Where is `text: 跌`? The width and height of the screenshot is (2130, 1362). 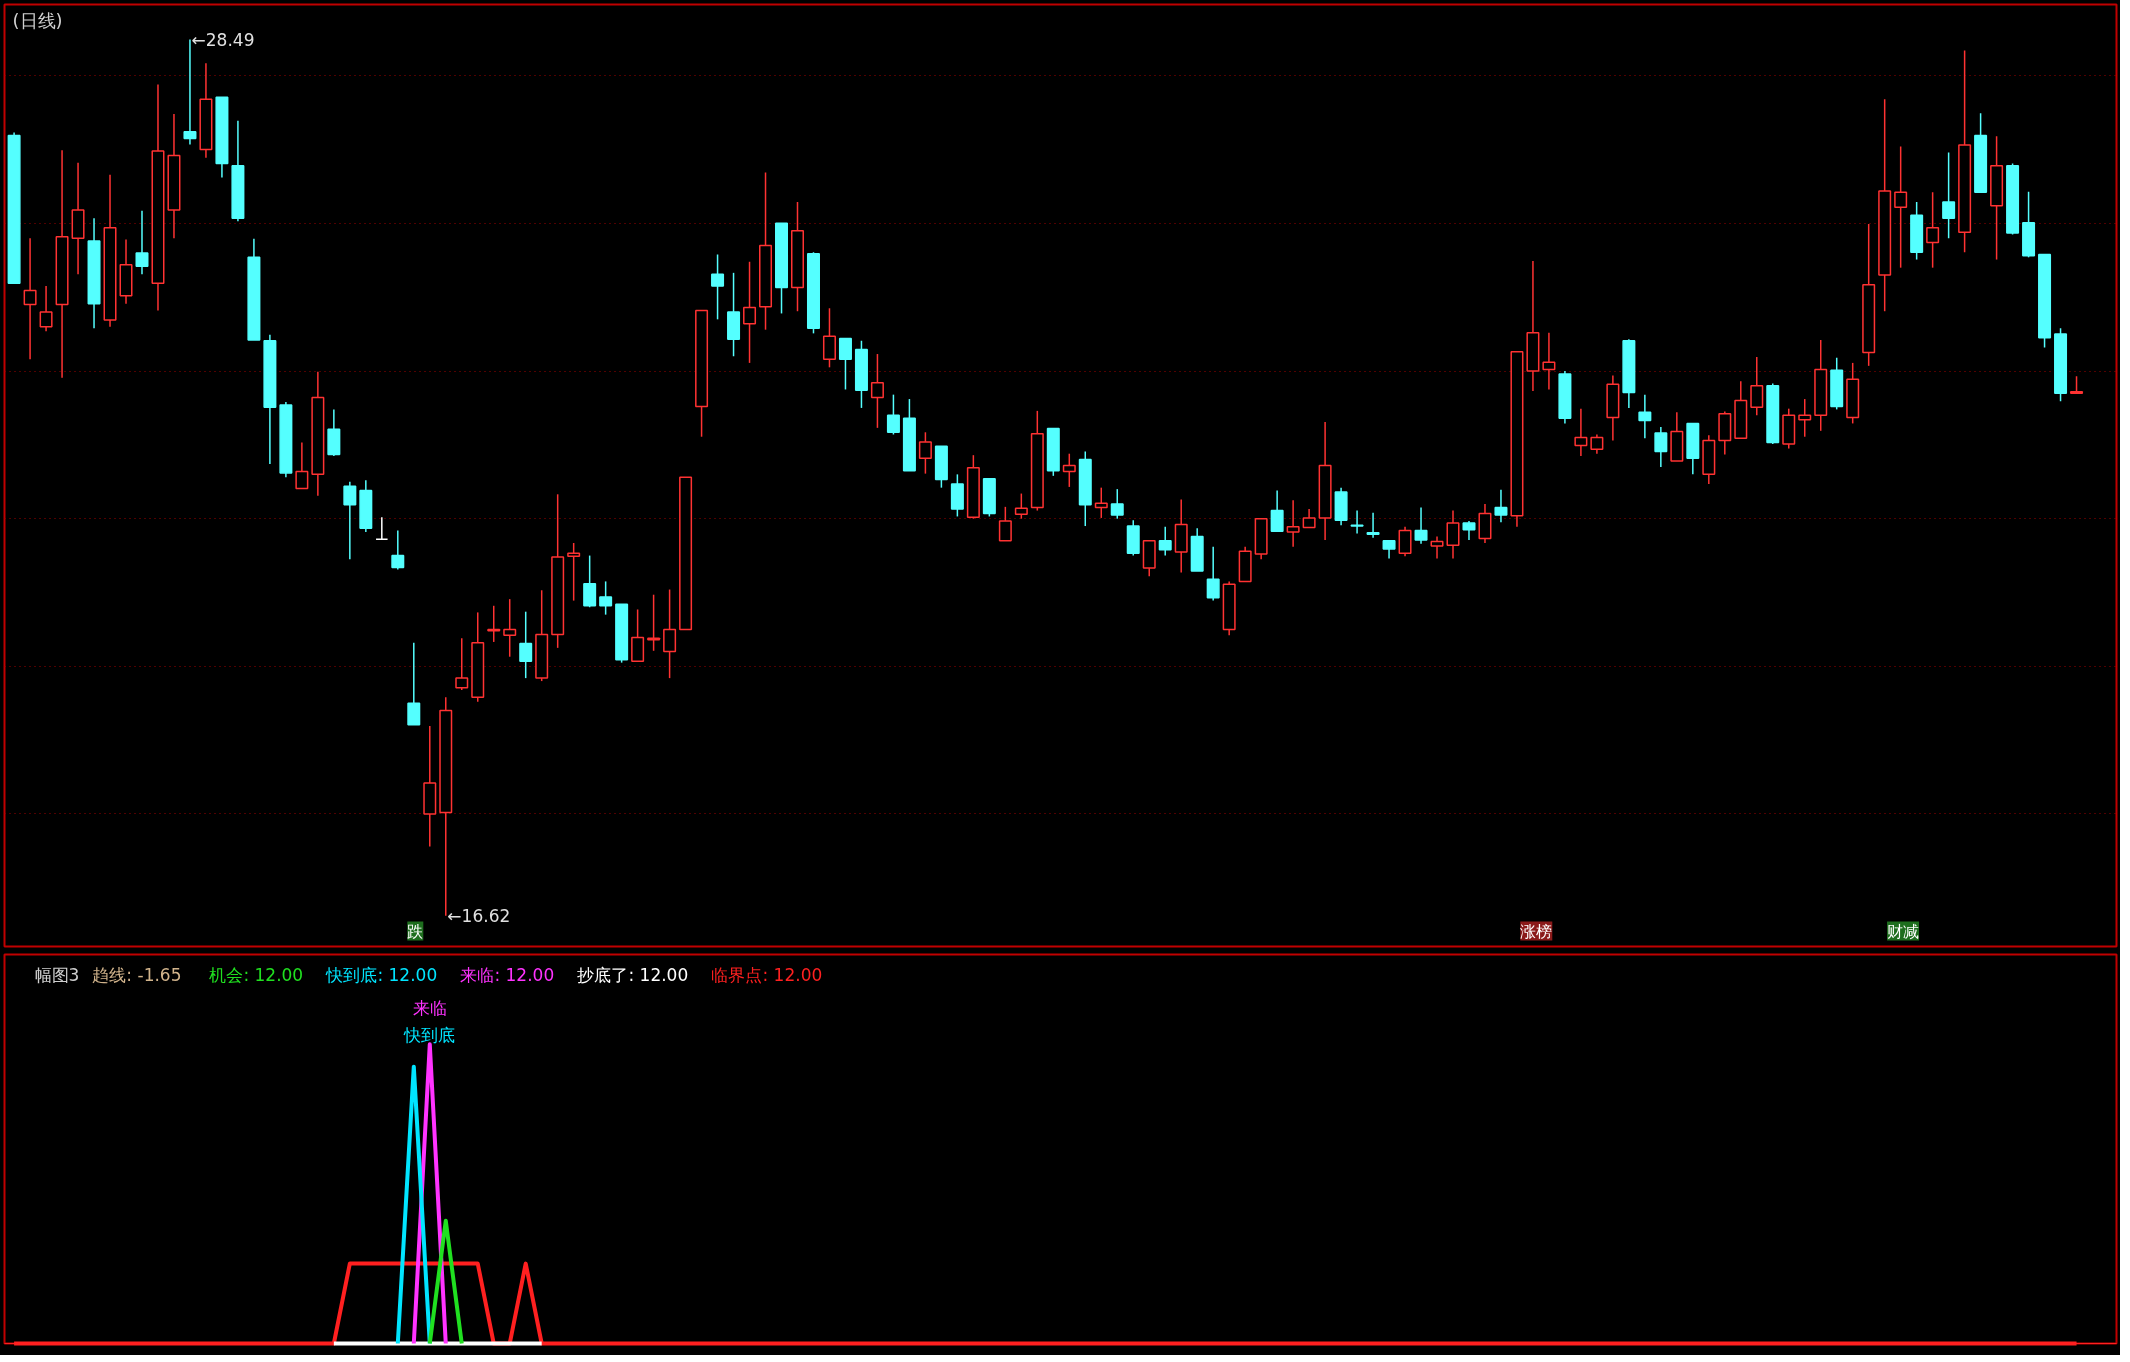
text: 跌 is located at coordinates (415, 931).